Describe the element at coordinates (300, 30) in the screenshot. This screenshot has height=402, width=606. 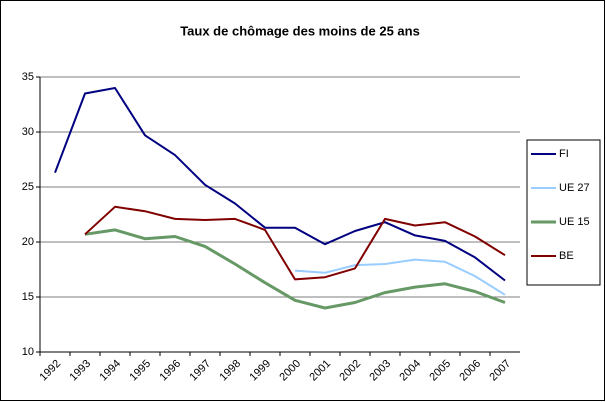
I see `chart-title: Taux de chômage des moins de 25 ans` at that location.